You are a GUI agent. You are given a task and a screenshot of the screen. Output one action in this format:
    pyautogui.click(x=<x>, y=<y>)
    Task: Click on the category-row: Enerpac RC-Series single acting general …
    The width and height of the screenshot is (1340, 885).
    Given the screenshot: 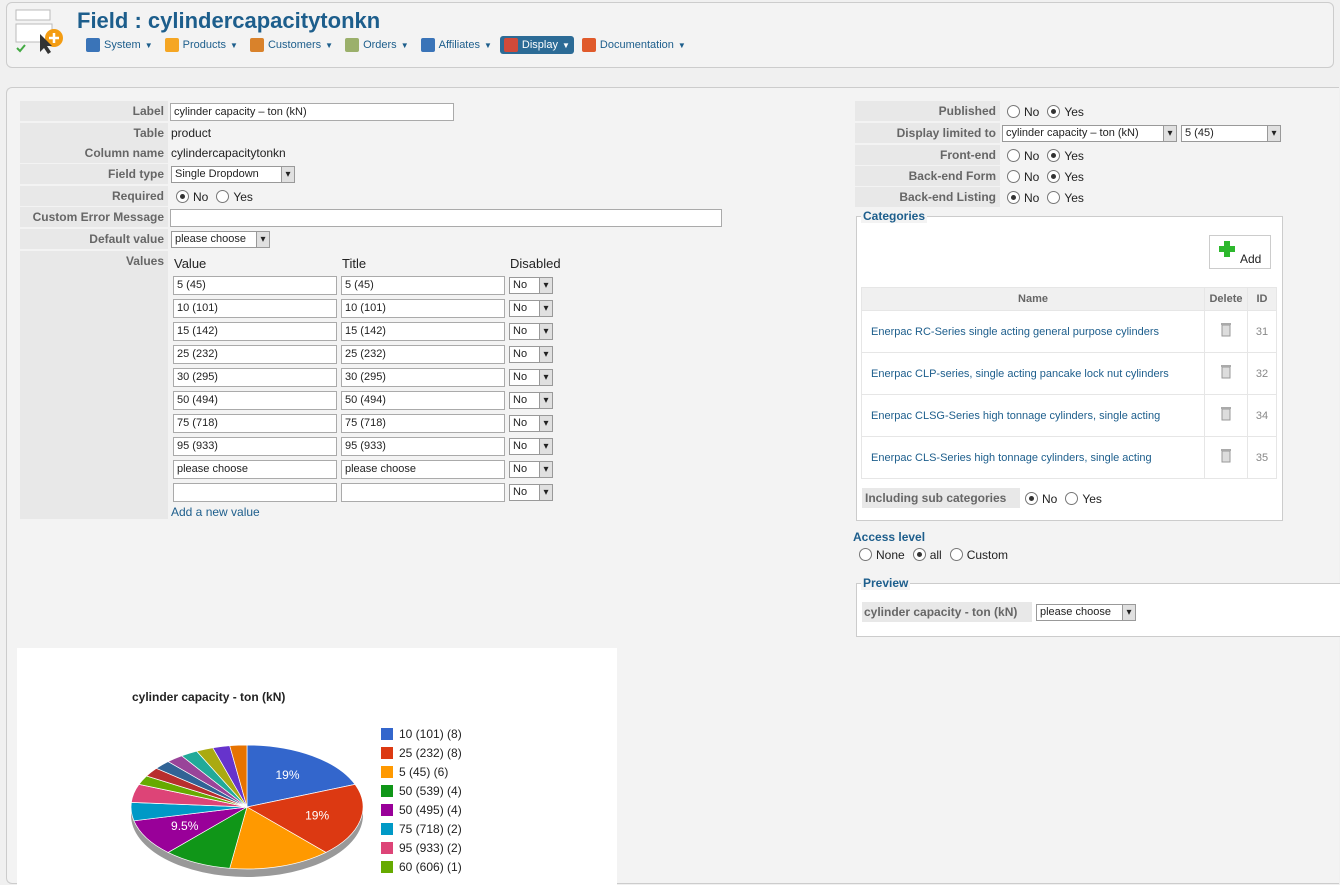 What is the action you would take?
    pyautogui.click(x=1069, y=331)
    